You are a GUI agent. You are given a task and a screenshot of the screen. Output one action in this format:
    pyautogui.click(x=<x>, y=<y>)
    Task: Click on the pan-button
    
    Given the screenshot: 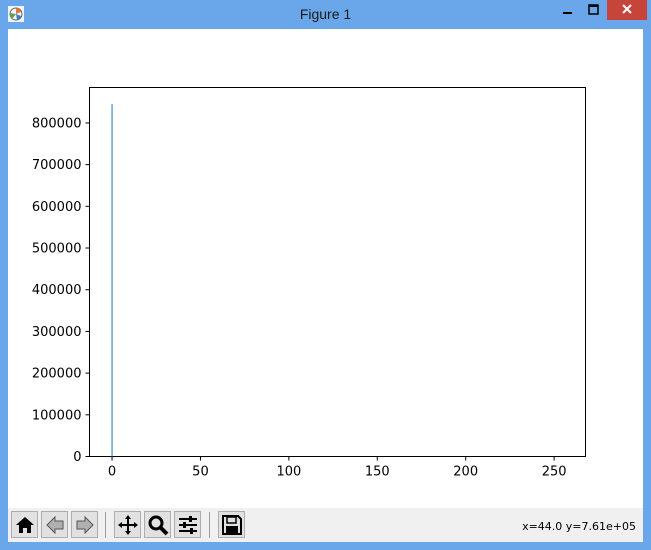 What is the action you would take?
    pyautogui.click(x=127, y=524)
    